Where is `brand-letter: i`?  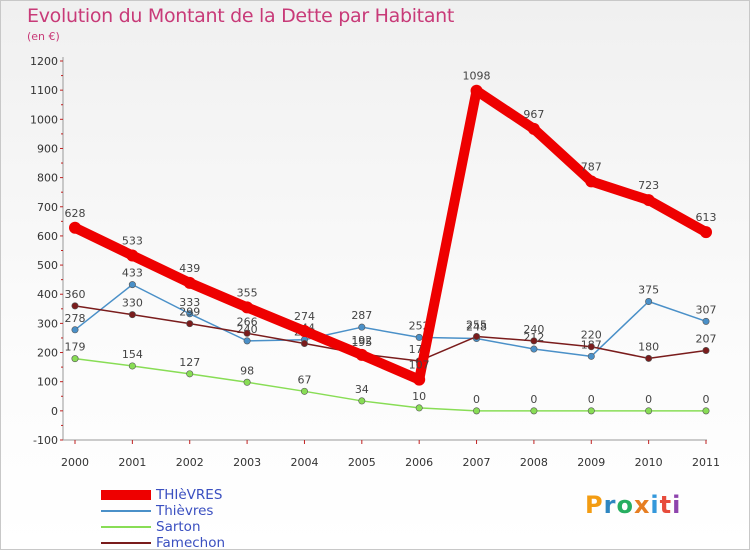
brand-letter: i is located at coordinates (677, 505).